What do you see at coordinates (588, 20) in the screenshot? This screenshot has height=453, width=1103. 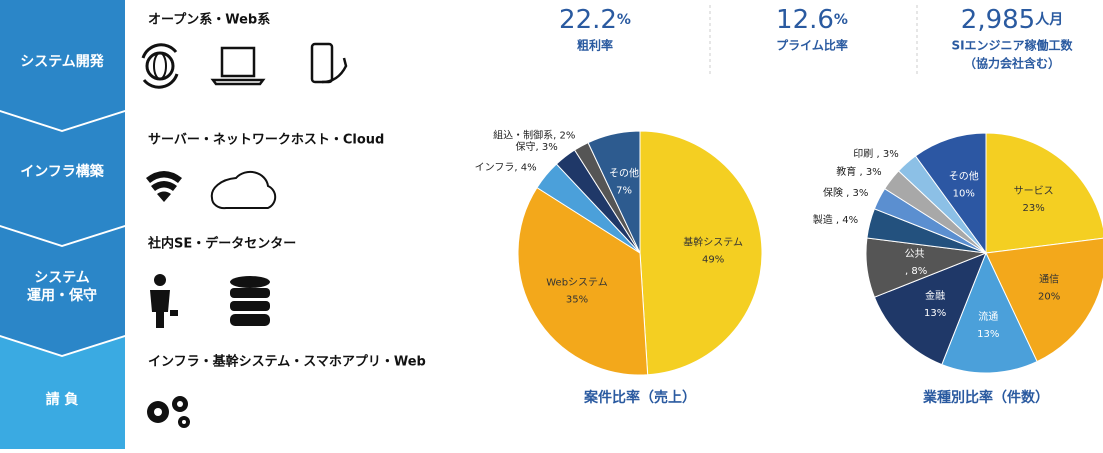 I see `stat-number: 22.2` at bounding box center [588, 20].